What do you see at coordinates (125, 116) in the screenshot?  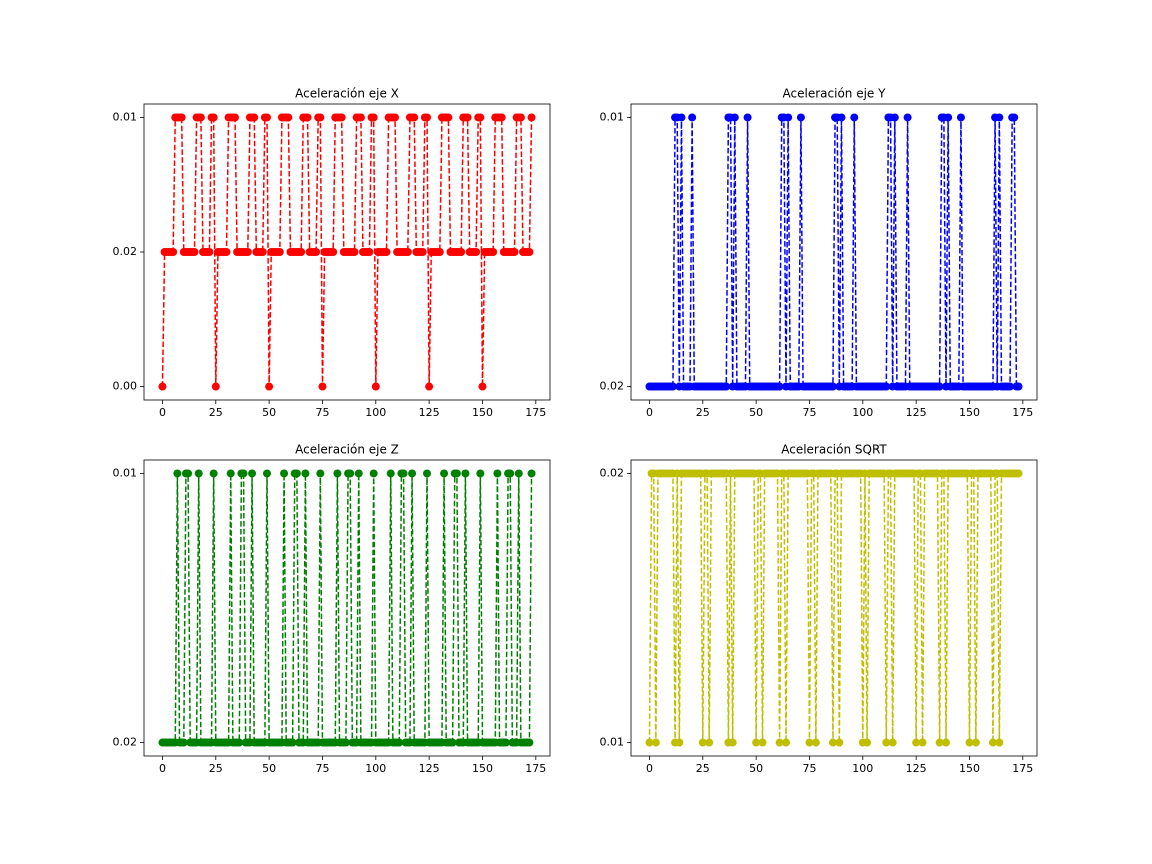 I see `y-tick-label: 0.01` at bounding box center [125, 116].